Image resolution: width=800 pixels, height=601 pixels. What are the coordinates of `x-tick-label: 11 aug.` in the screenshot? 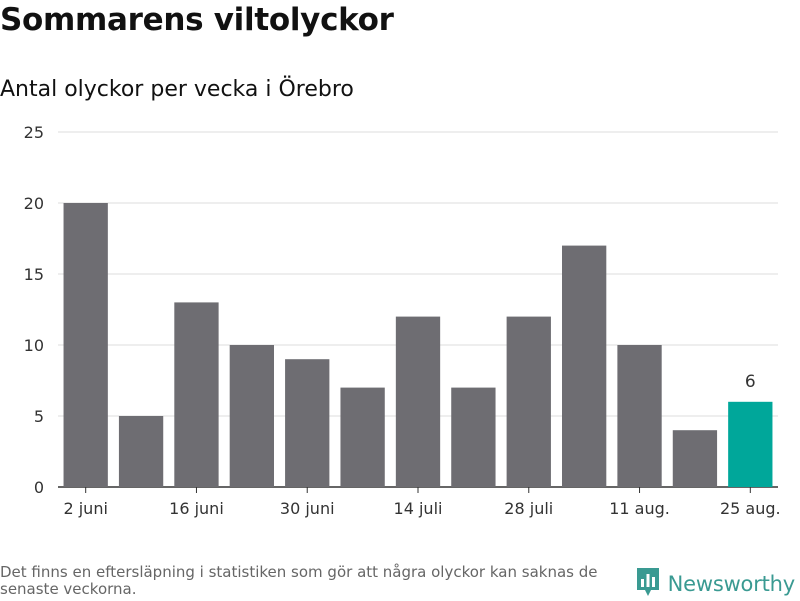 It's located at (639, 508).